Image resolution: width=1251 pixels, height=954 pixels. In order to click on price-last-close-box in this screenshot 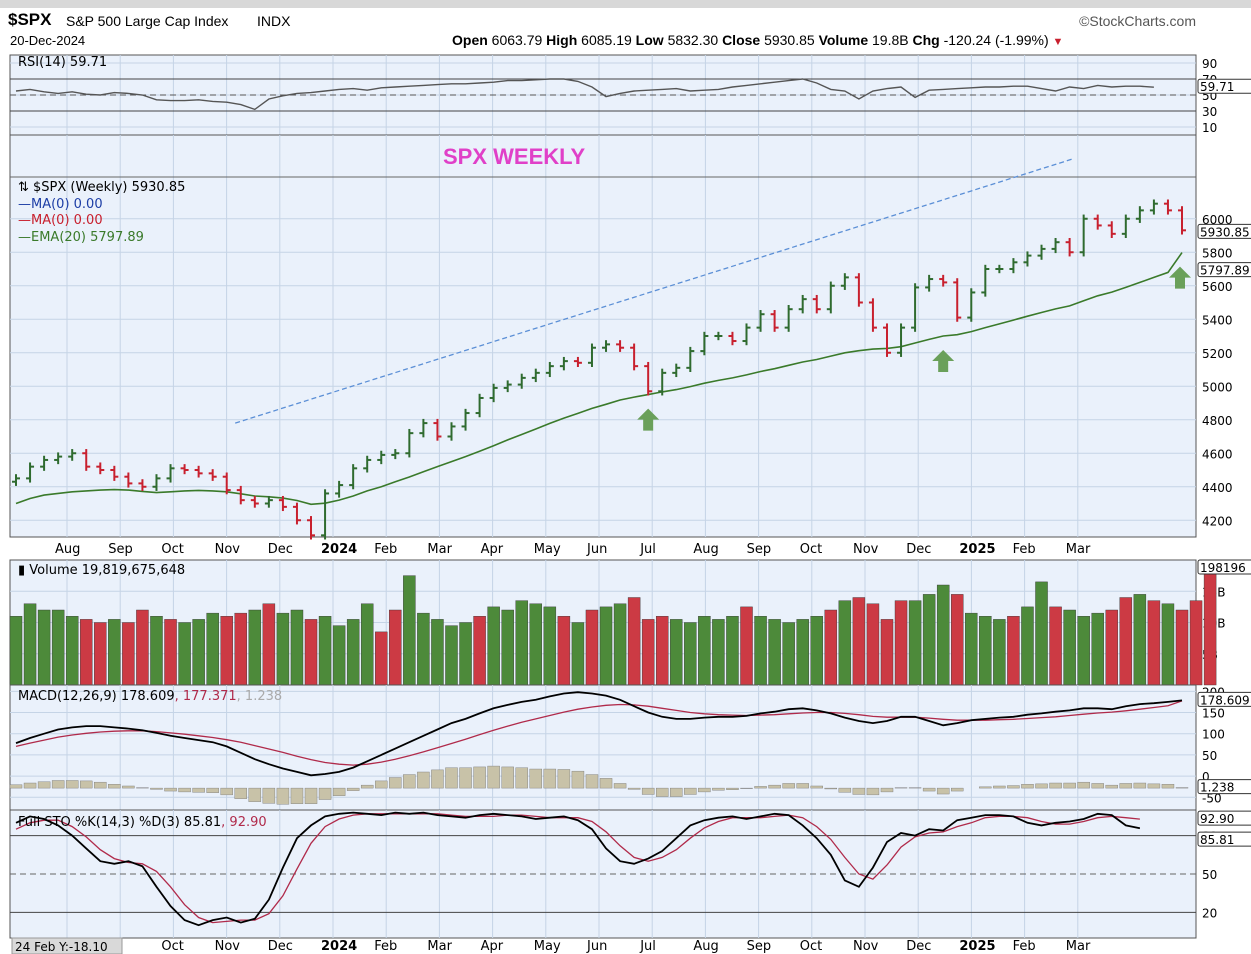, I will do `click(1224, 231)`.